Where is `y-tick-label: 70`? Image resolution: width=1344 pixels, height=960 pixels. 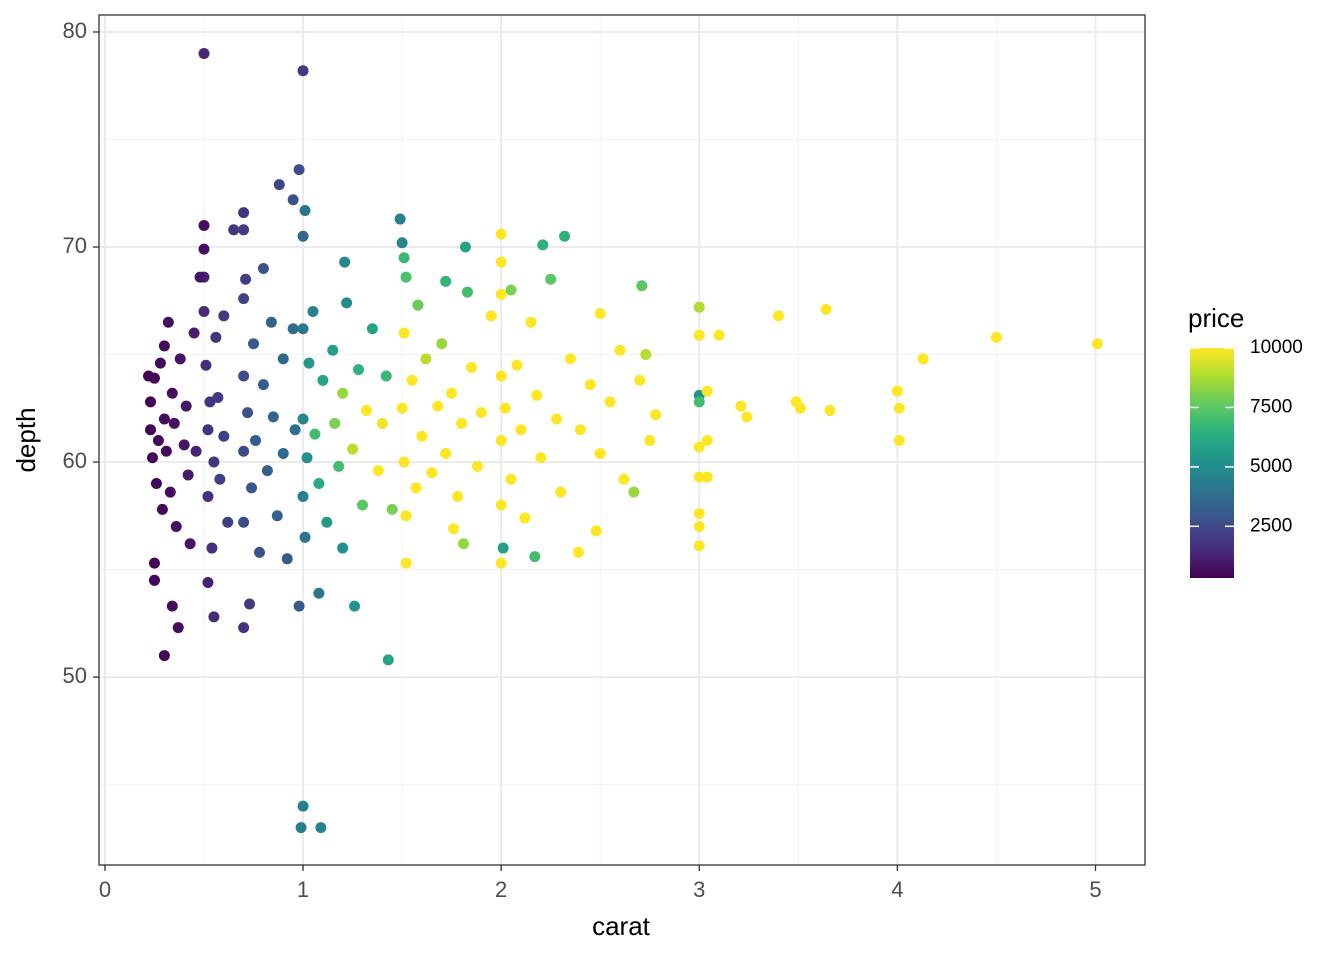
y-tick-label: 70 is located at coordinates (75, 245).